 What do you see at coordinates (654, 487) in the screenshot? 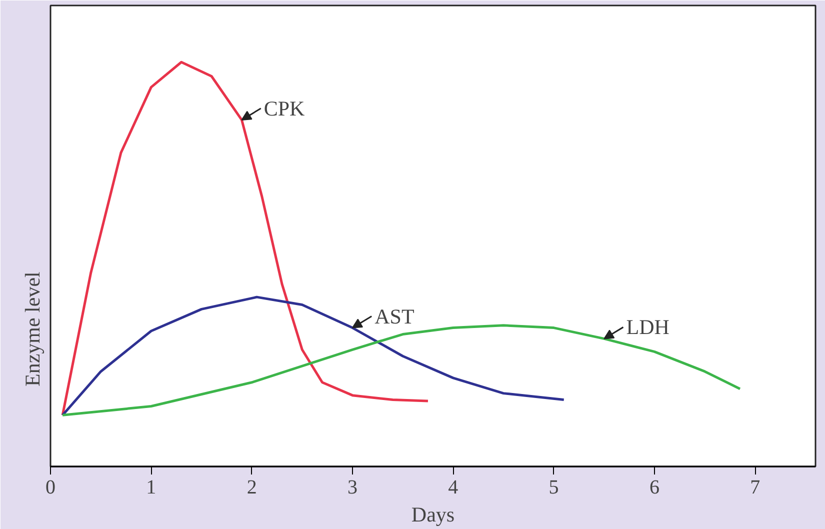
I see `x-tick-label: 6` at bounding box center [654, 487].